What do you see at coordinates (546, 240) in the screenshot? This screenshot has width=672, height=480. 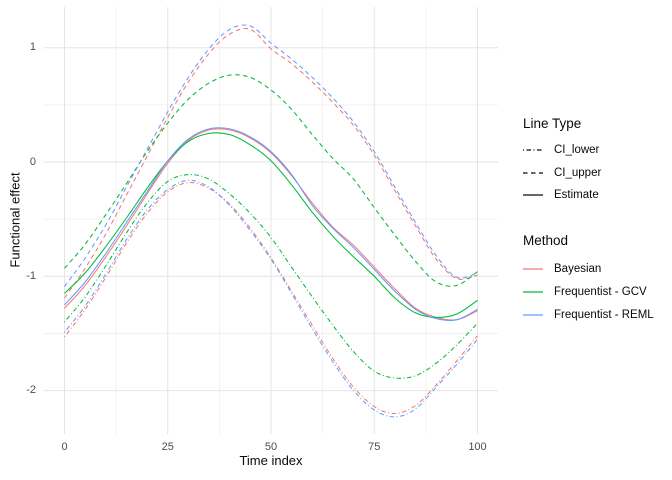 I see `method-legend-title: Method` at bounding box center [546, 240].